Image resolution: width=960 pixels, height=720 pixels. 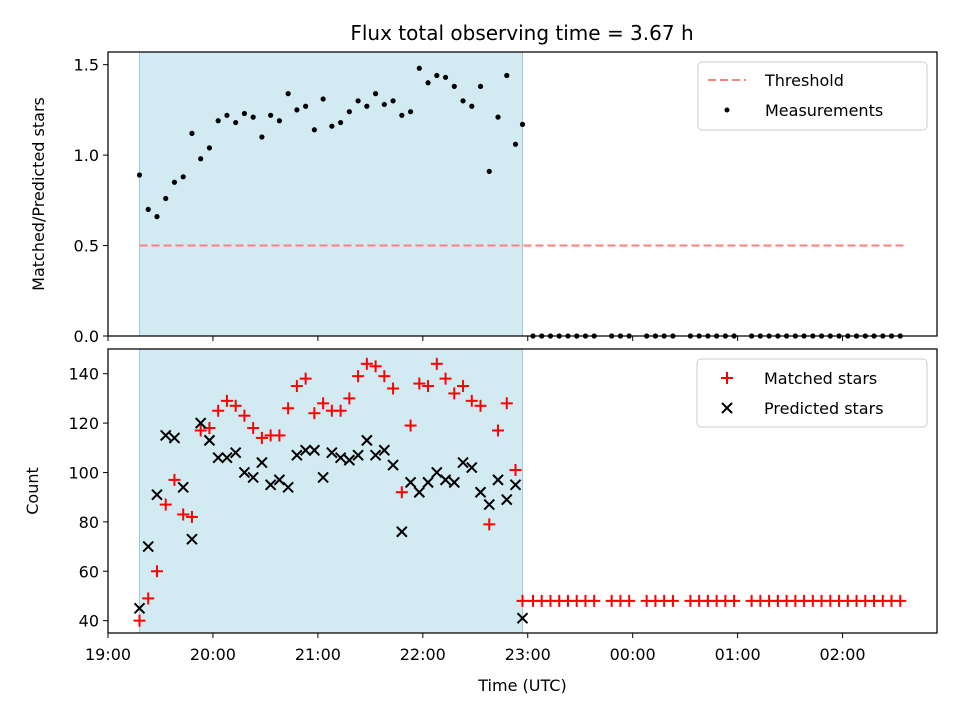 What do you see at coordinates (88, 498) in the screenshot?
I see `bottom-y-axis-ticks: 40 60 80 100 120 140` at bounding box center [88, 498].